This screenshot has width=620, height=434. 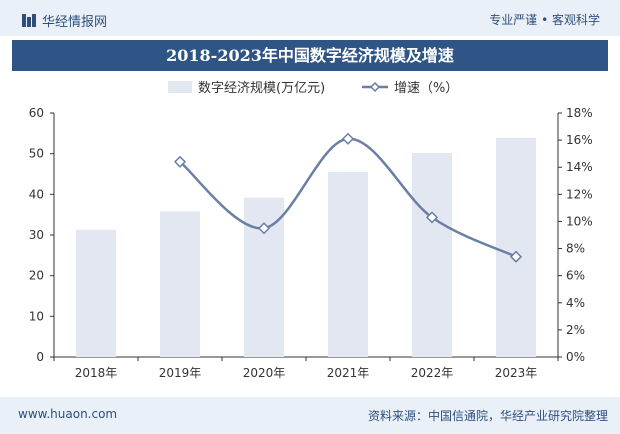 What do you see at coordinates (579, 167) in the screenshot?
I see `y-right-tick-label: 14%` at bounding box center [579, 167].